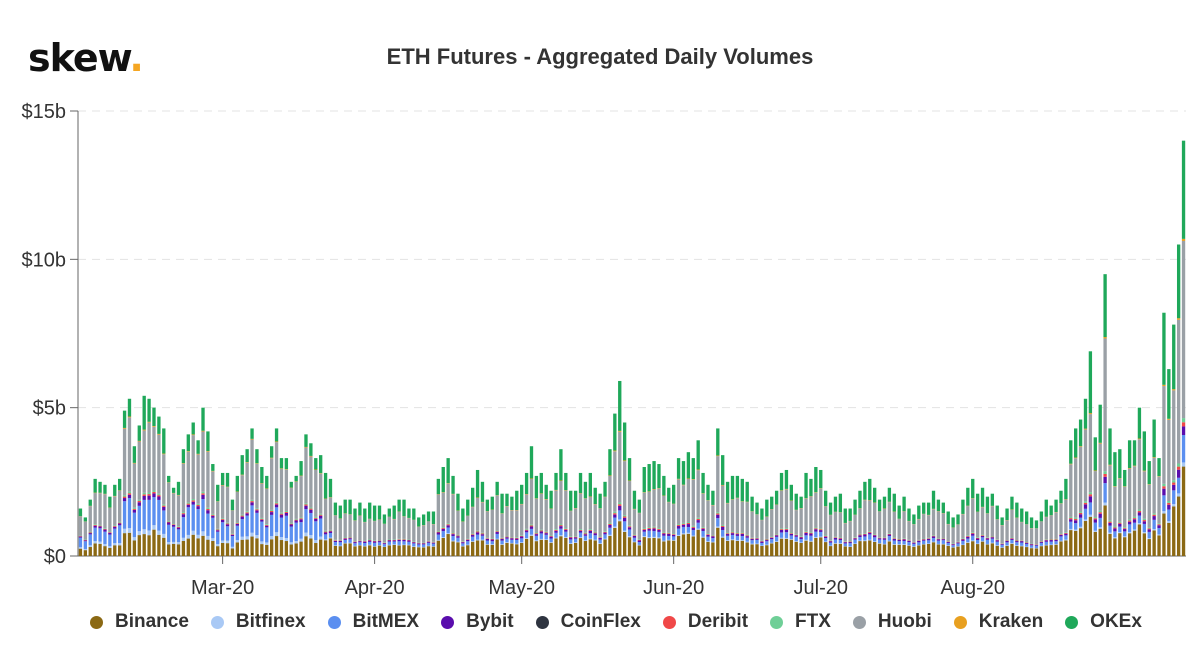 The width and height of the screenshot is (1200, 670). What do you see at coordinates (139, 622) in the screenshot?
I see `legend-item-binance: Binance` at bounding box center [139, 622].